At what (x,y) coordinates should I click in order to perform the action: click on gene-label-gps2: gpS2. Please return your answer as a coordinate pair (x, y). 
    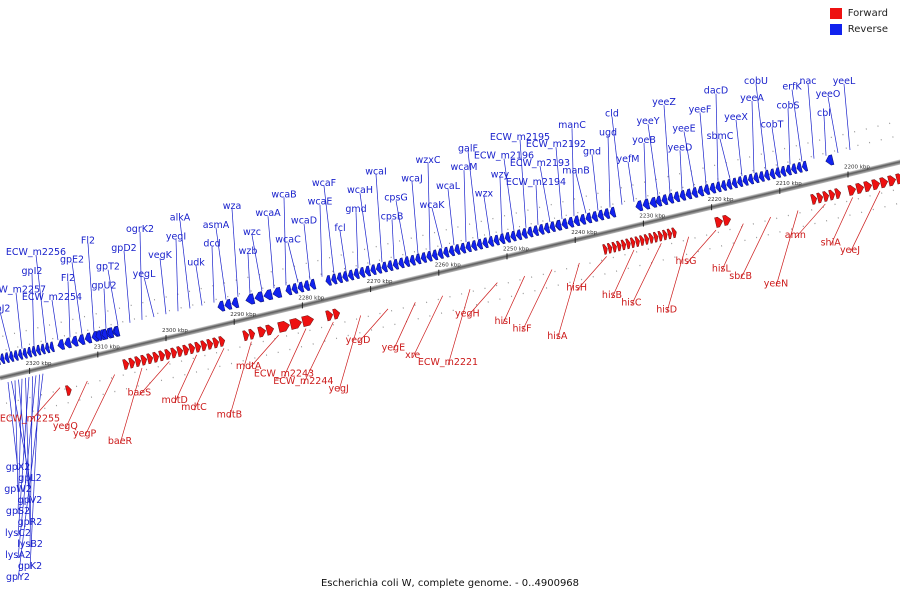
    Looking at the image, I should click on (18, 511).